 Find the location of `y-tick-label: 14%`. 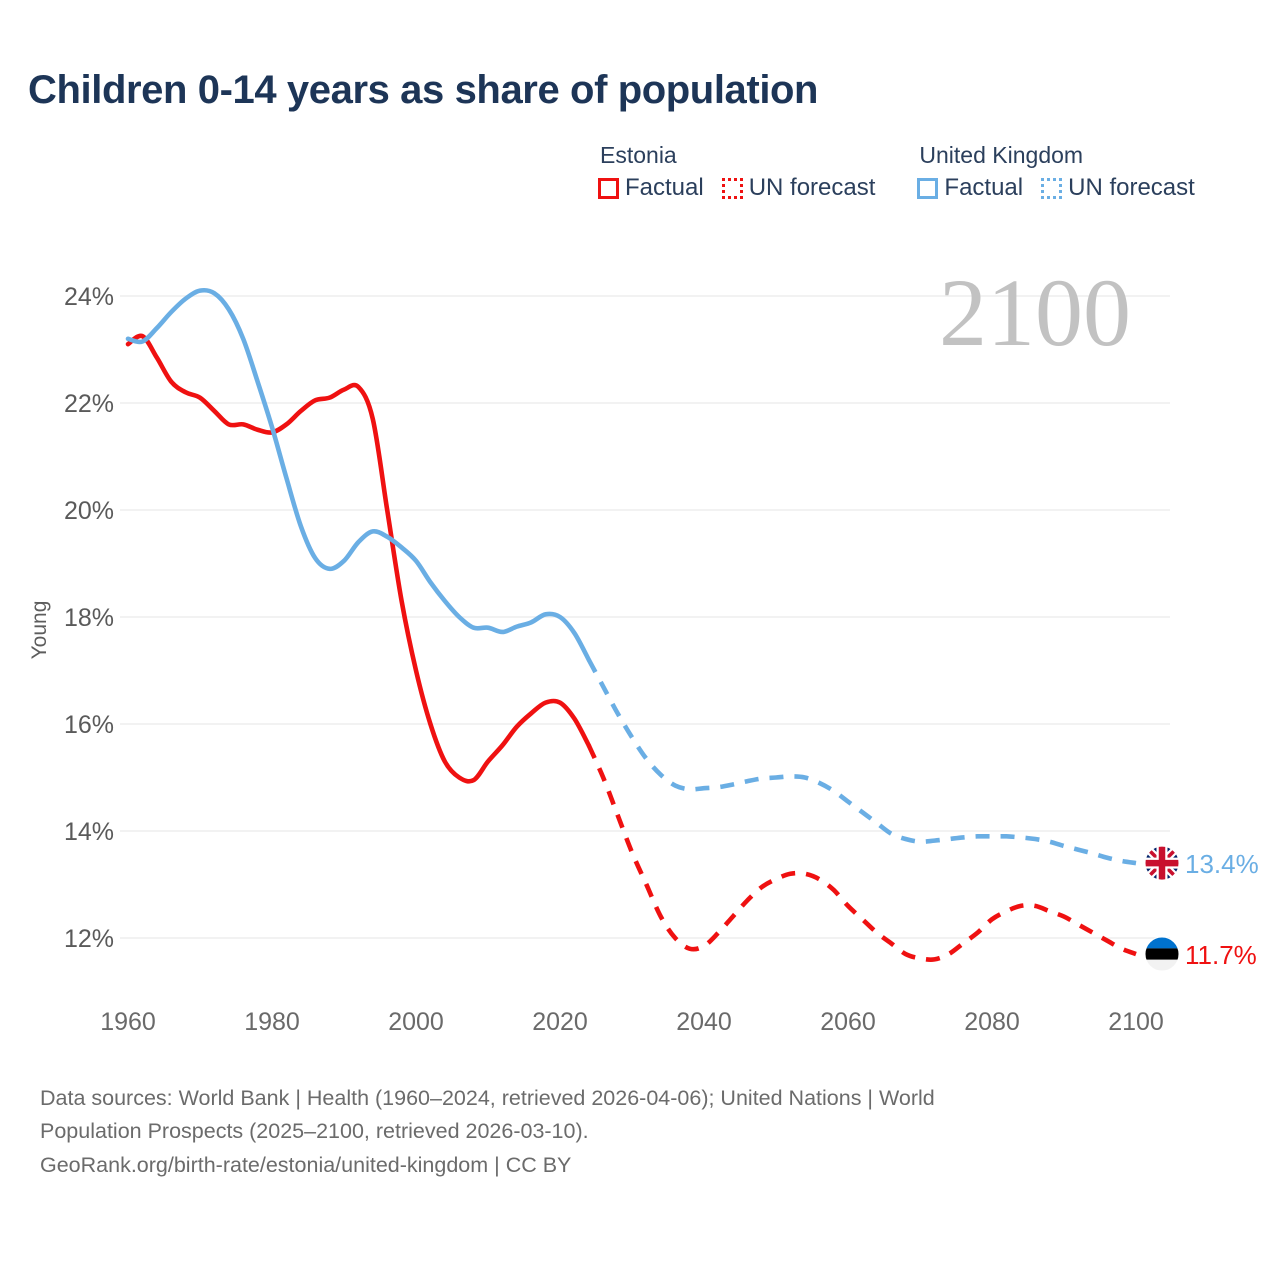

y-tick-label: 14% is located at coordinates (89, 832).